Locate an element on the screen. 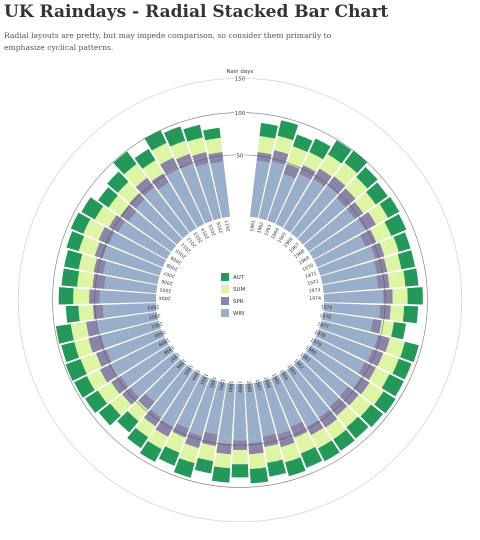 The height and width of the screenshot is (540, 480). bar-segment-aut-2011 is located at coordinates (118, 182).